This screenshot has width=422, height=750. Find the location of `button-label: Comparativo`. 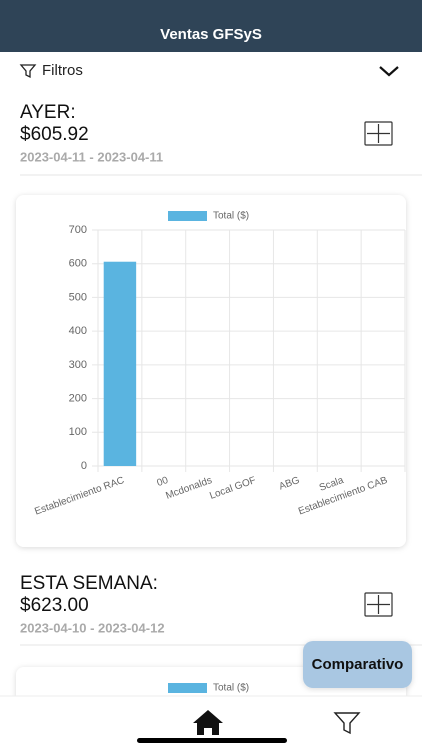

button-label: Comparativo is located at coordinates (358, 664).